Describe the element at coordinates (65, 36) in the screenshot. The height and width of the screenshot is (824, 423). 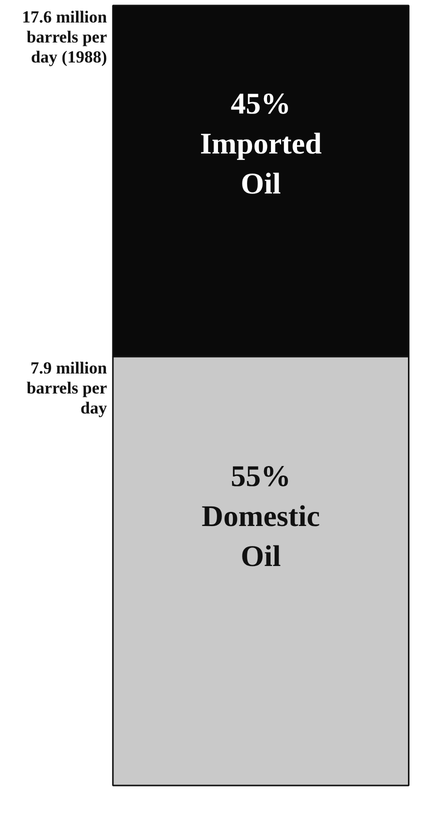
I see `text: 17.6 million barrels per day (1988)` at that location.